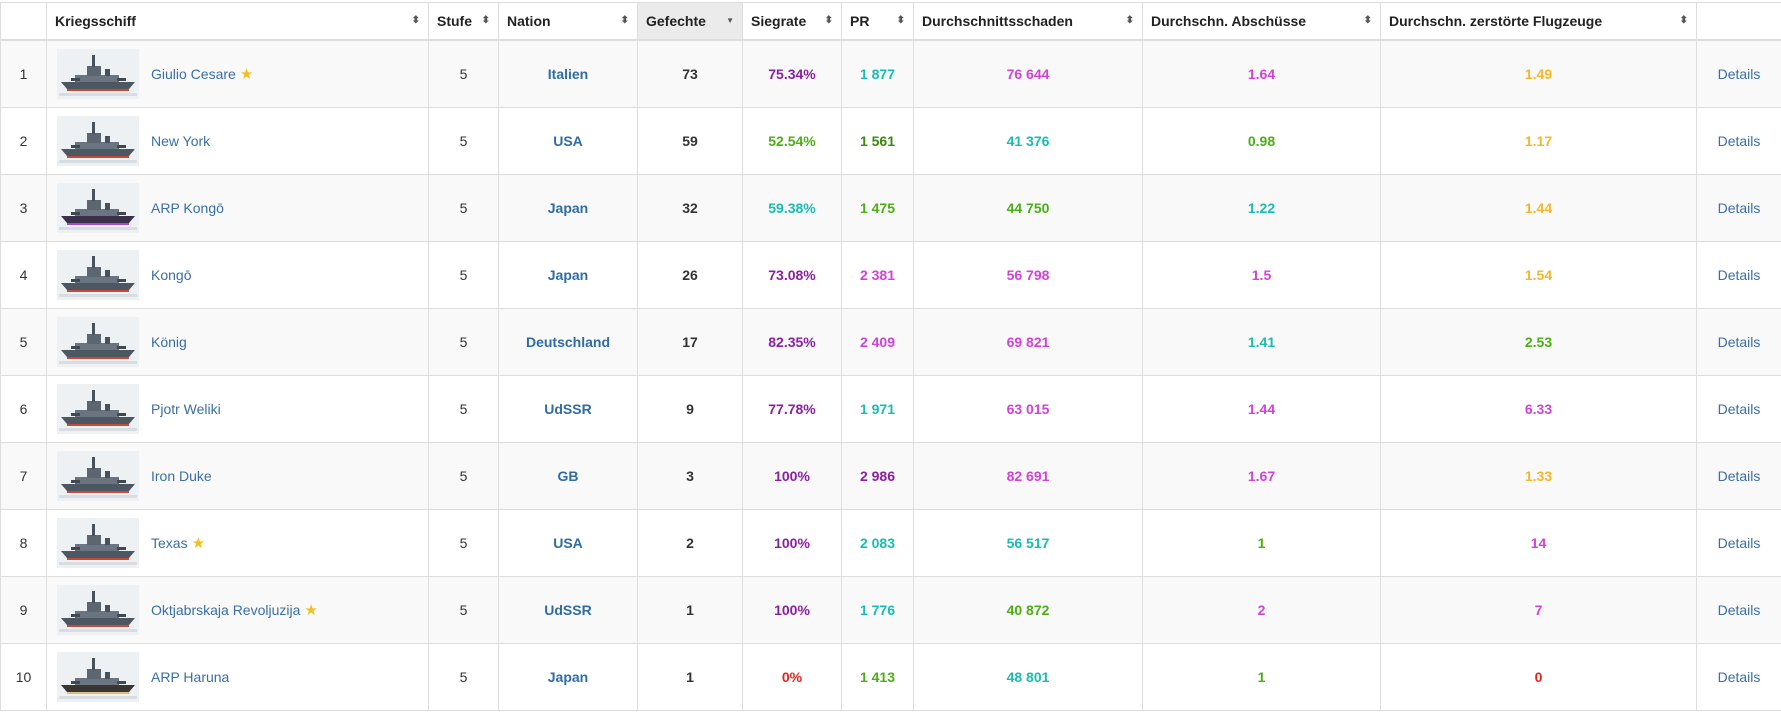  Describe the element at coordinates (730, 21) in the screenshot. I see `sort-desc-icon: ▼` at that location.